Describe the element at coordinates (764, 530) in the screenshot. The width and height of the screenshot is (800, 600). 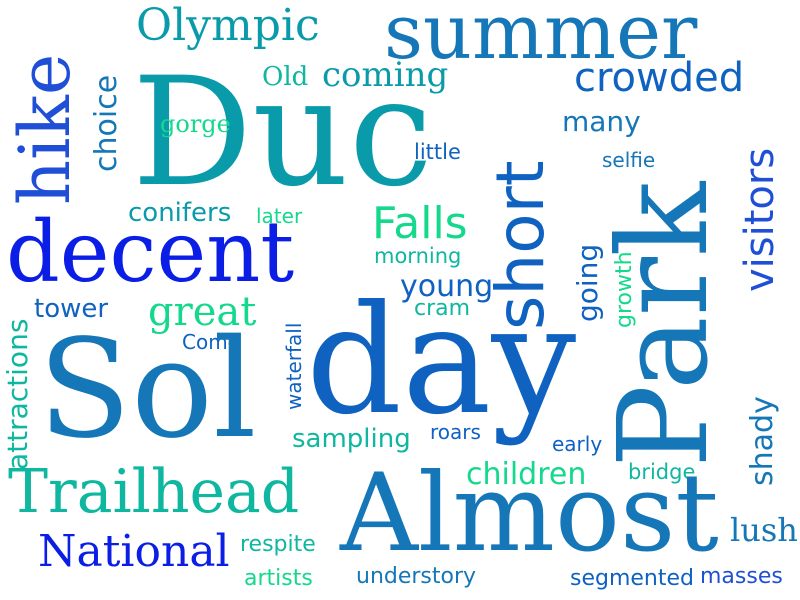
I see `word-lush: lush` at that location.